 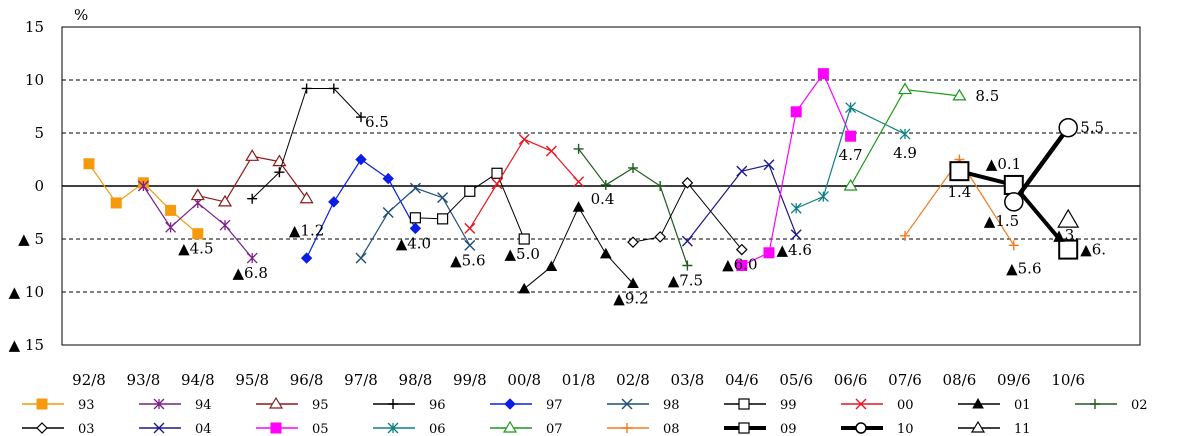 I want to click on legend-label: 93, so click(x=86, y=405).